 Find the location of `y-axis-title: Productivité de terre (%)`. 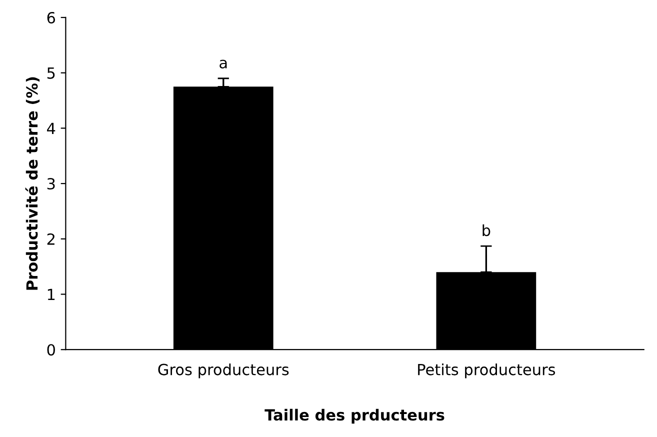

y-axis-title: Productivité de terre (%) is located at coordinates (32, 183).